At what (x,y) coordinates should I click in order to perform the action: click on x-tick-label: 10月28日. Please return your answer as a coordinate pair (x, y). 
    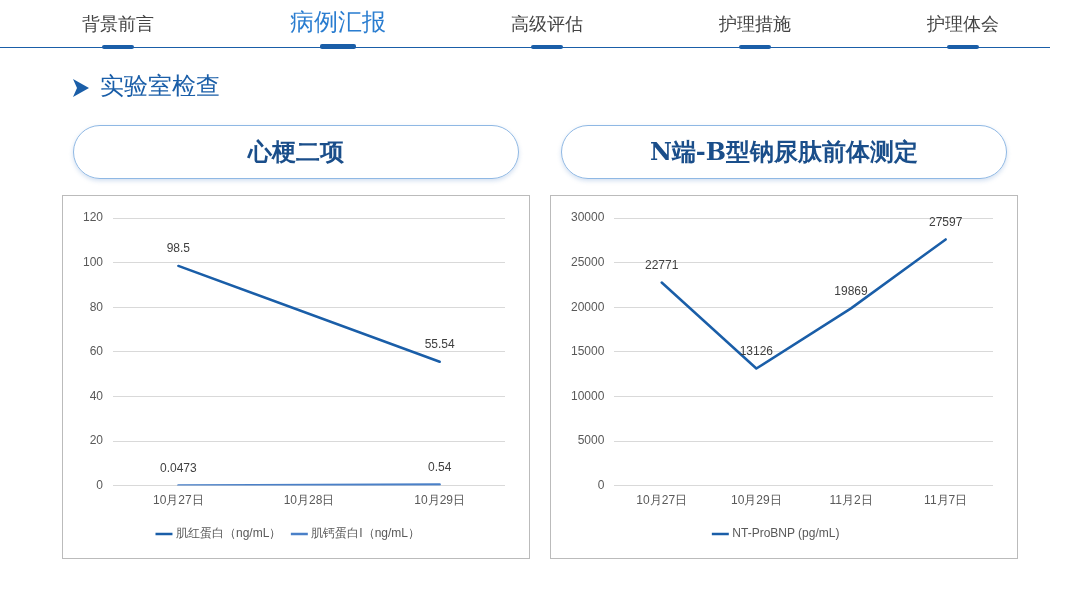
    Looking at the image, I should click on (309, 500).